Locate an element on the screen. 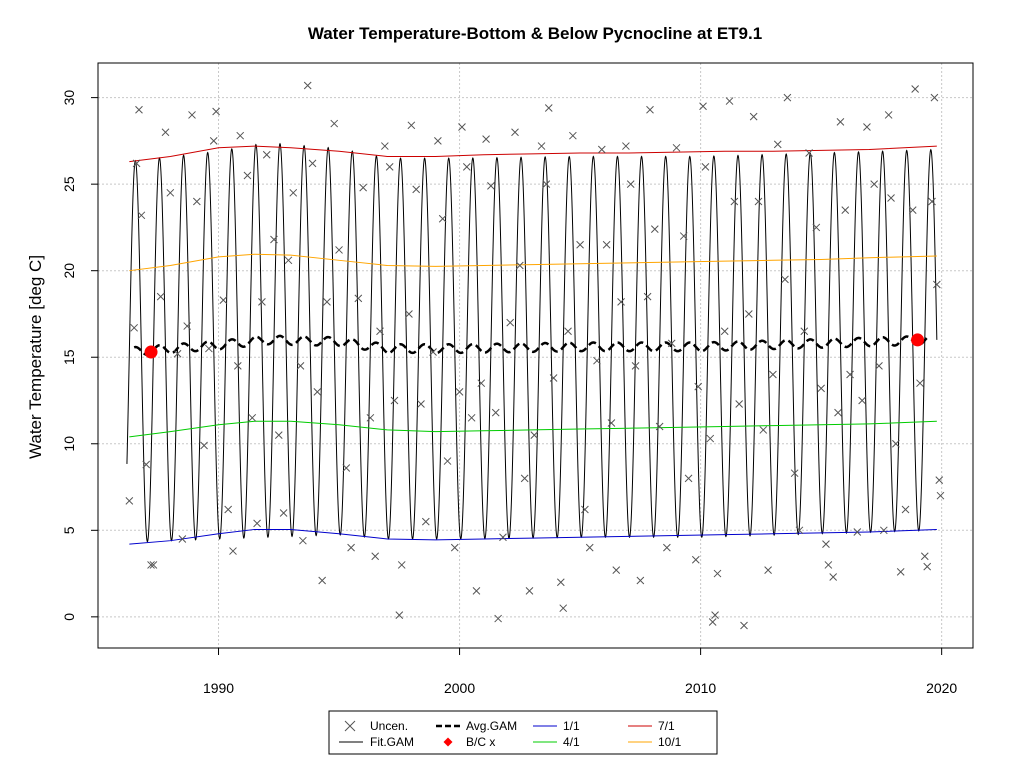  legend-item-bc-x: B/C x is located at coordinates (469, 742).